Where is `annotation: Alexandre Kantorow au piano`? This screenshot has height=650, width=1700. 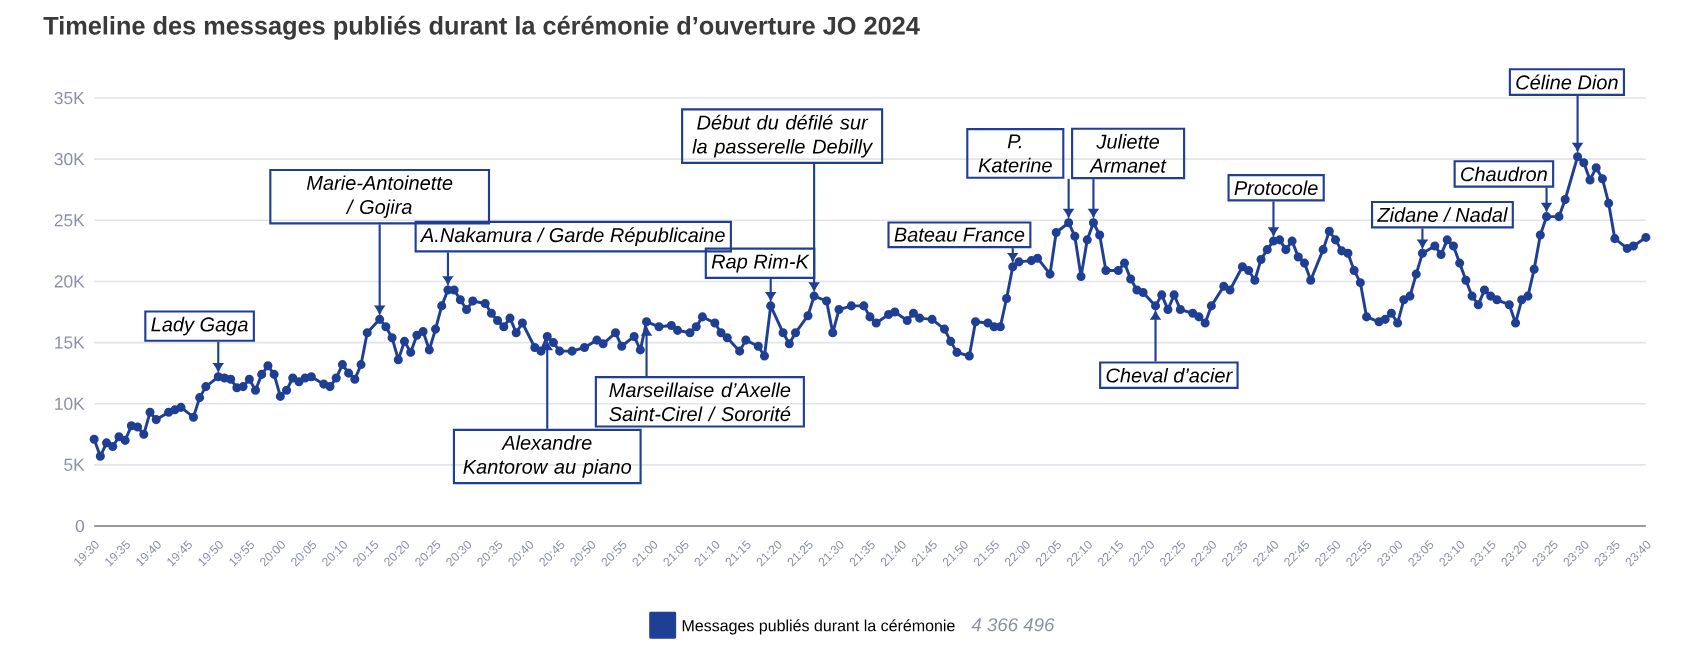
annotation: Alexandre Kantorow au piano is located at coordinates (547, 456).